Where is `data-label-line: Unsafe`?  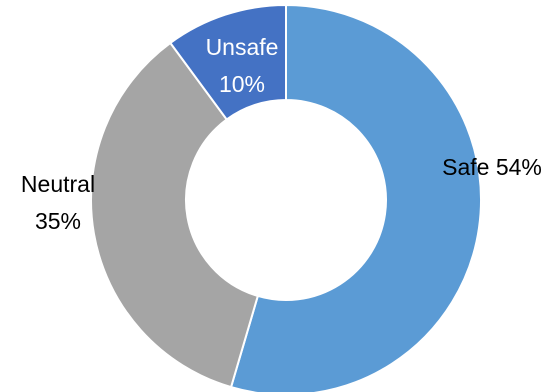
data-label-line: Unsafe is located at coordinates (242, 47).